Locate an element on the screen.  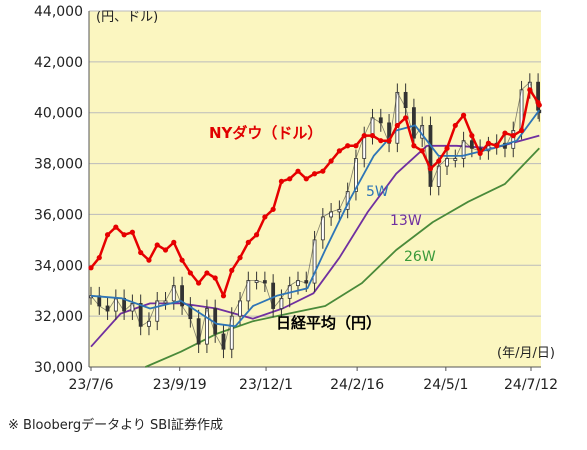
ma5w-label: 5W is located at coordinates (377, 192).